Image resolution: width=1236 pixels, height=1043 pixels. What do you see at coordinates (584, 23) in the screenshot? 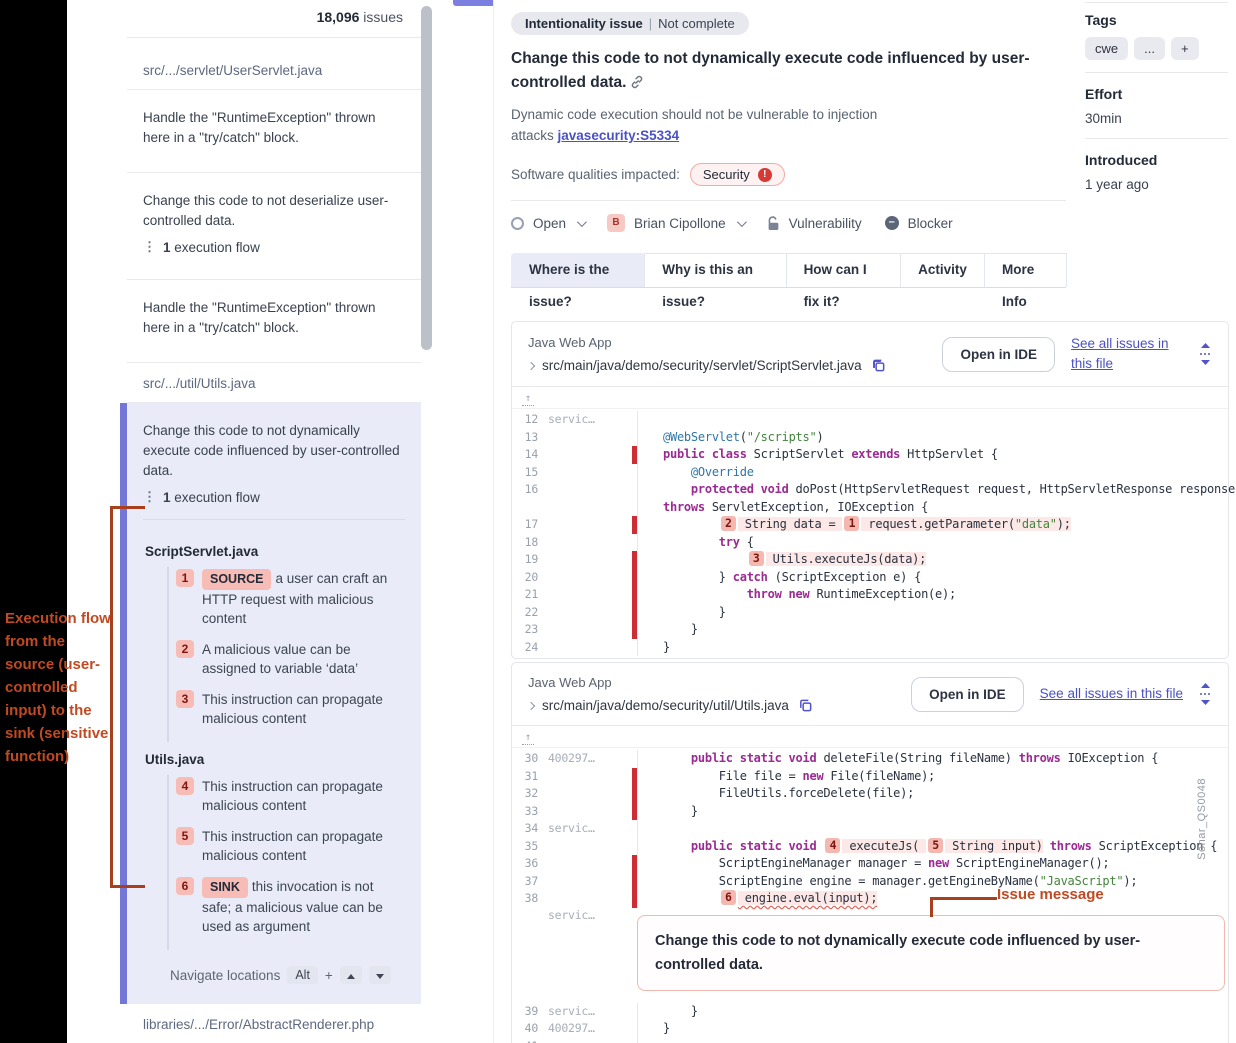
I see `issue-type-label: Intentionality issue` at bounding box center [584, 23].